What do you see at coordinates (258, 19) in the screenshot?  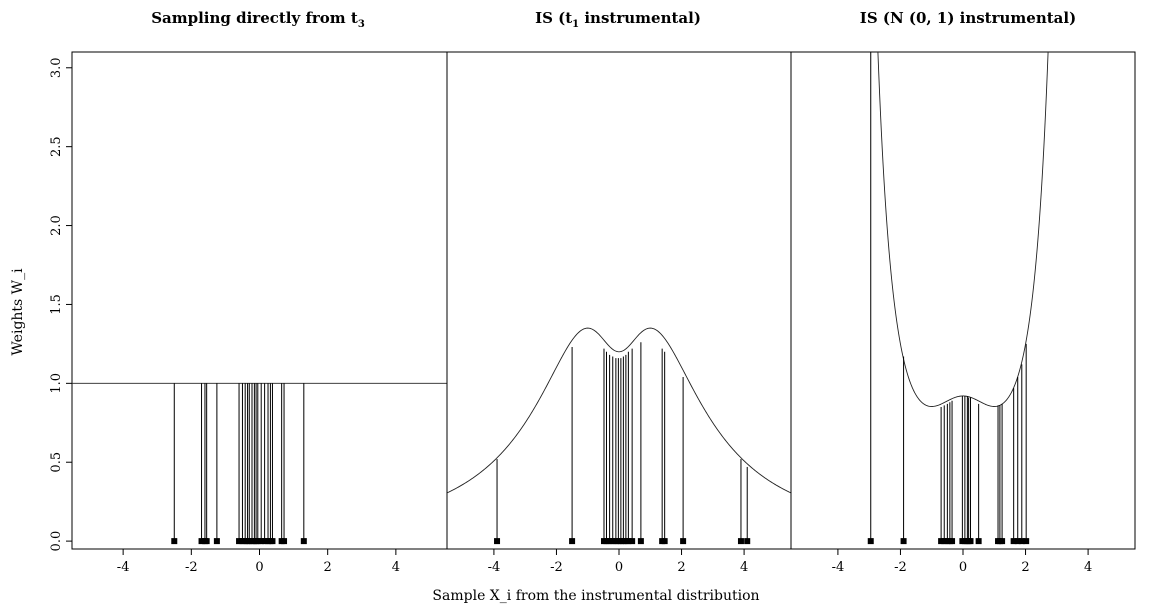 I see `panel-1-title: Sampling directly from t3` at bounding box center [258, 19].